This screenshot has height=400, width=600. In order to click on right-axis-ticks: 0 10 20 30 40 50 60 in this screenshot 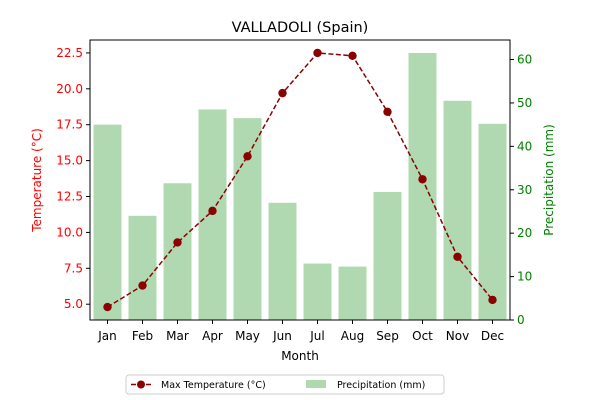, I will do `click(521, 190)`.